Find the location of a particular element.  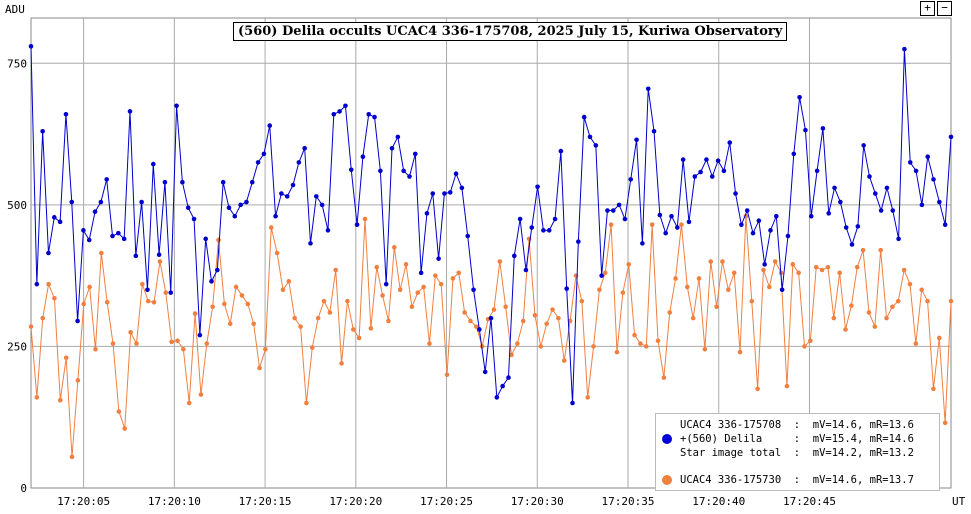

x-tick-label: 17:20:40 is located at coordinates (718, 501).